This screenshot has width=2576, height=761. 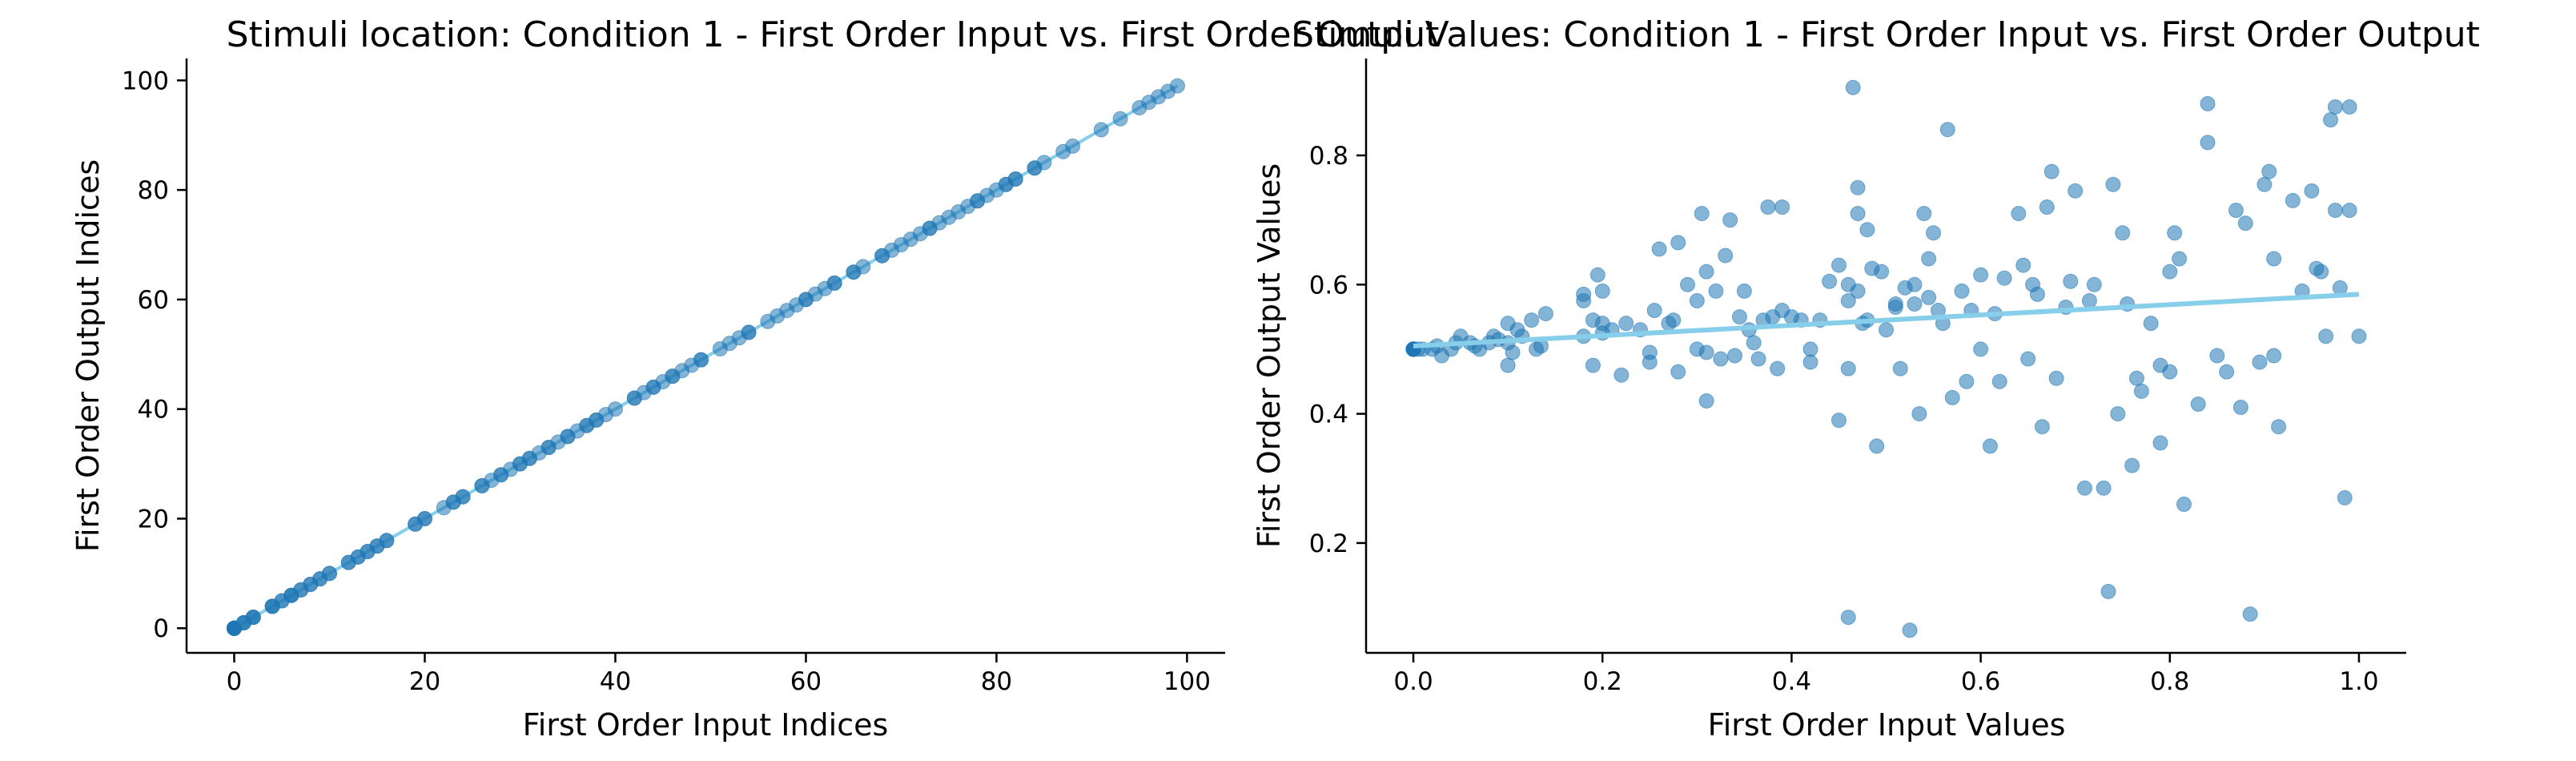 I want to click on x-tick-label: 1.0, so click(x=2358, y=681).